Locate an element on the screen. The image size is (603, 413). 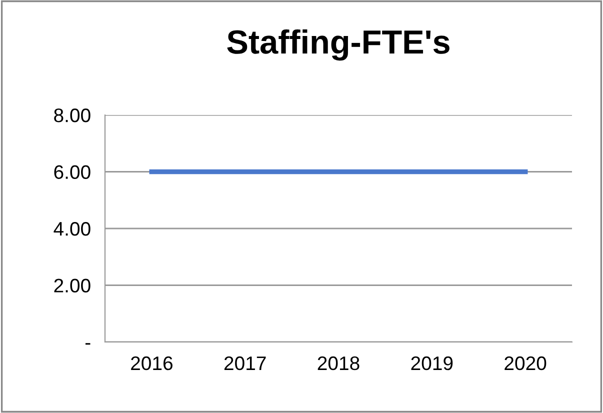
x-tick-label: 2017 is located at coordinates (245, 363).